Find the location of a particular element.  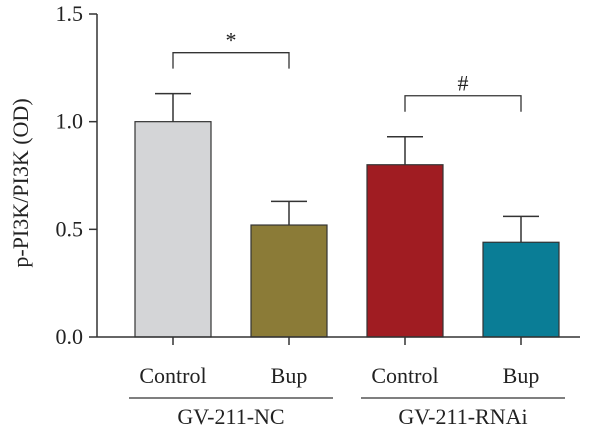

significance-annotations: *# is located at coordinates (347, 70).